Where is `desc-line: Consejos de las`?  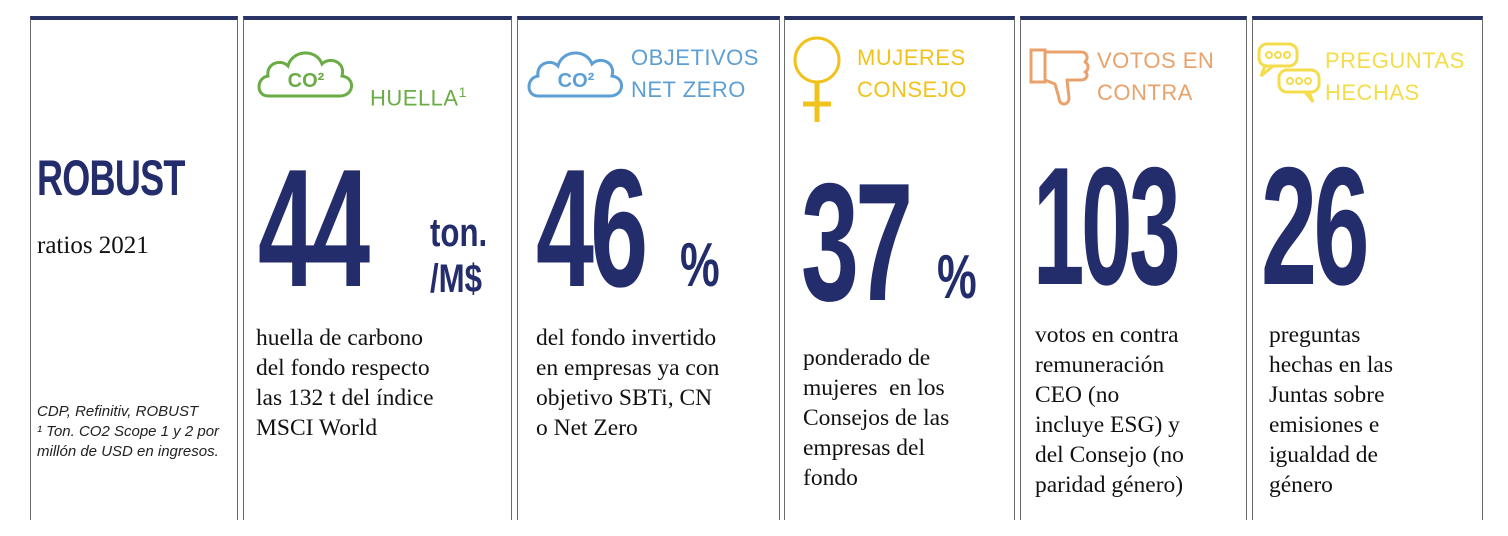
desc-line: Consejos de las is located at coordinates (876, 418).